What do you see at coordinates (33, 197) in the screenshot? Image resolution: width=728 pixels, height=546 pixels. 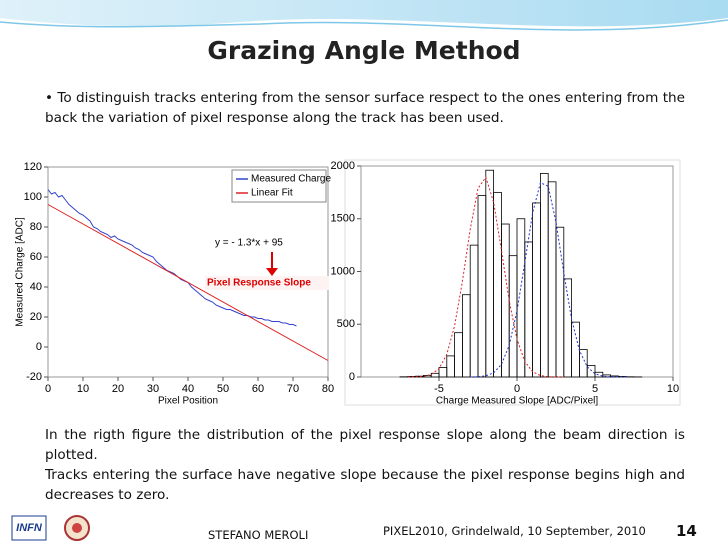 I see `y-tick-label: 100` at bounding box center [33, 197].